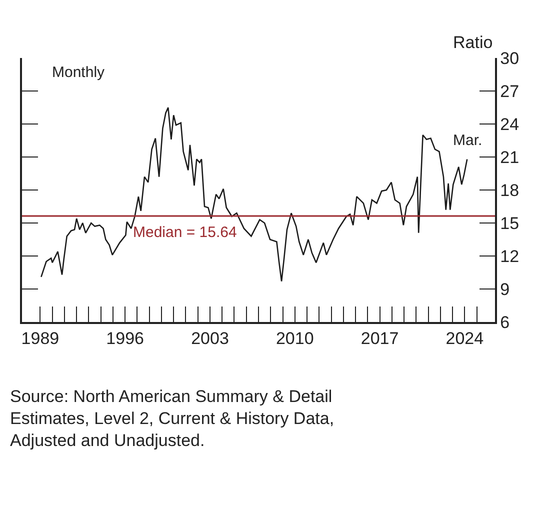  What do you see at coordinates (467, 140) in the screenshot?
I see `annotation: Mar.` at bounding box center [467, 140].